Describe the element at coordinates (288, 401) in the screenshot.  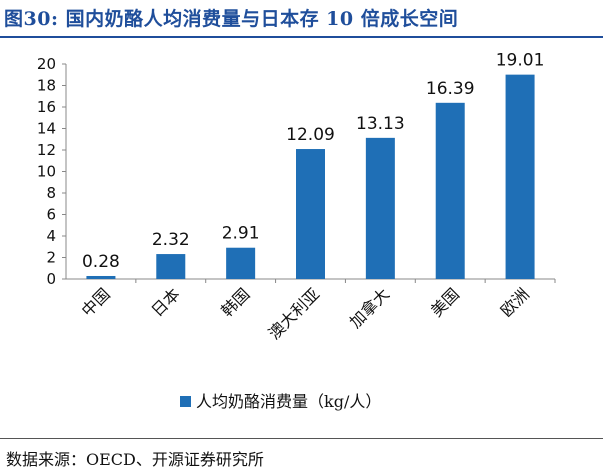
I see `legend-label: 人均奶酪消费量（kg/人）` at that location.